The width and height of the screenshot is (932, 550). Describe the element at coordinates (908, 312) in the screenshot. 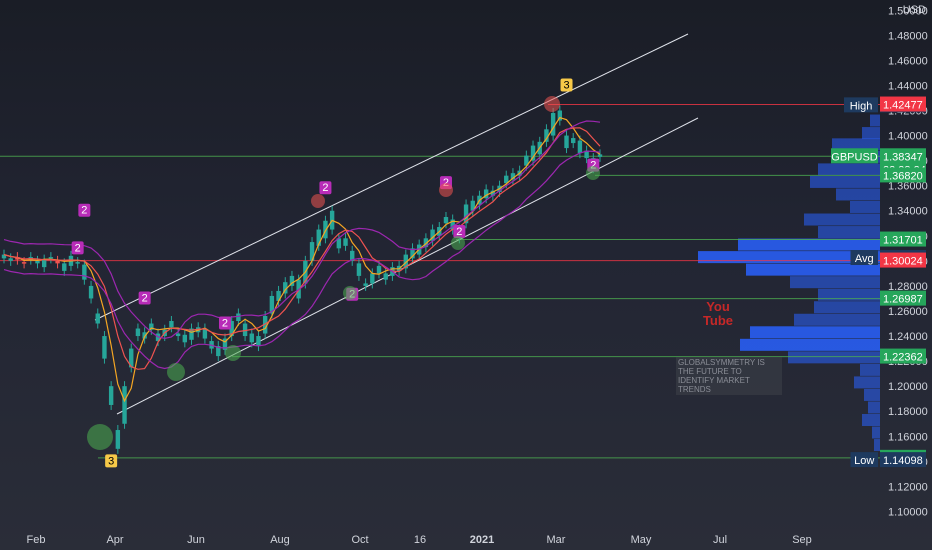

I see `y-tick-label: 1.26000` at that location.